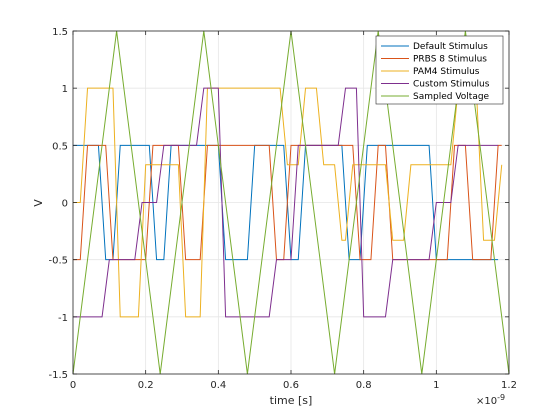  What do you see at coordinates (450, 60) in the screenshot?
I see `legend-label-prbs-8-stimulus: PRBS 8 Stimulus` at bounding box center [450, 60].